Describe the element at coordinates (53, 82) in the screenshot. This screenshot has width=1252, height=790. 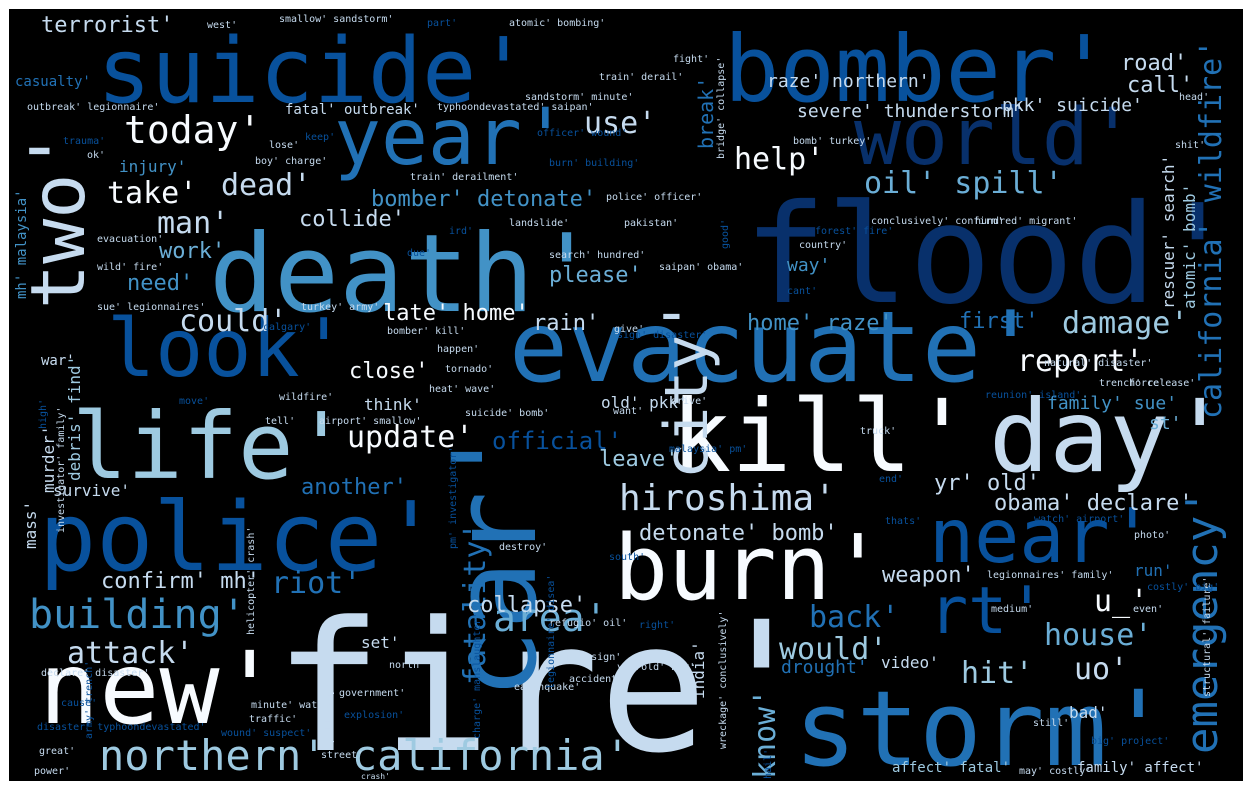
I see `cloud-word: casualty'` at that location.